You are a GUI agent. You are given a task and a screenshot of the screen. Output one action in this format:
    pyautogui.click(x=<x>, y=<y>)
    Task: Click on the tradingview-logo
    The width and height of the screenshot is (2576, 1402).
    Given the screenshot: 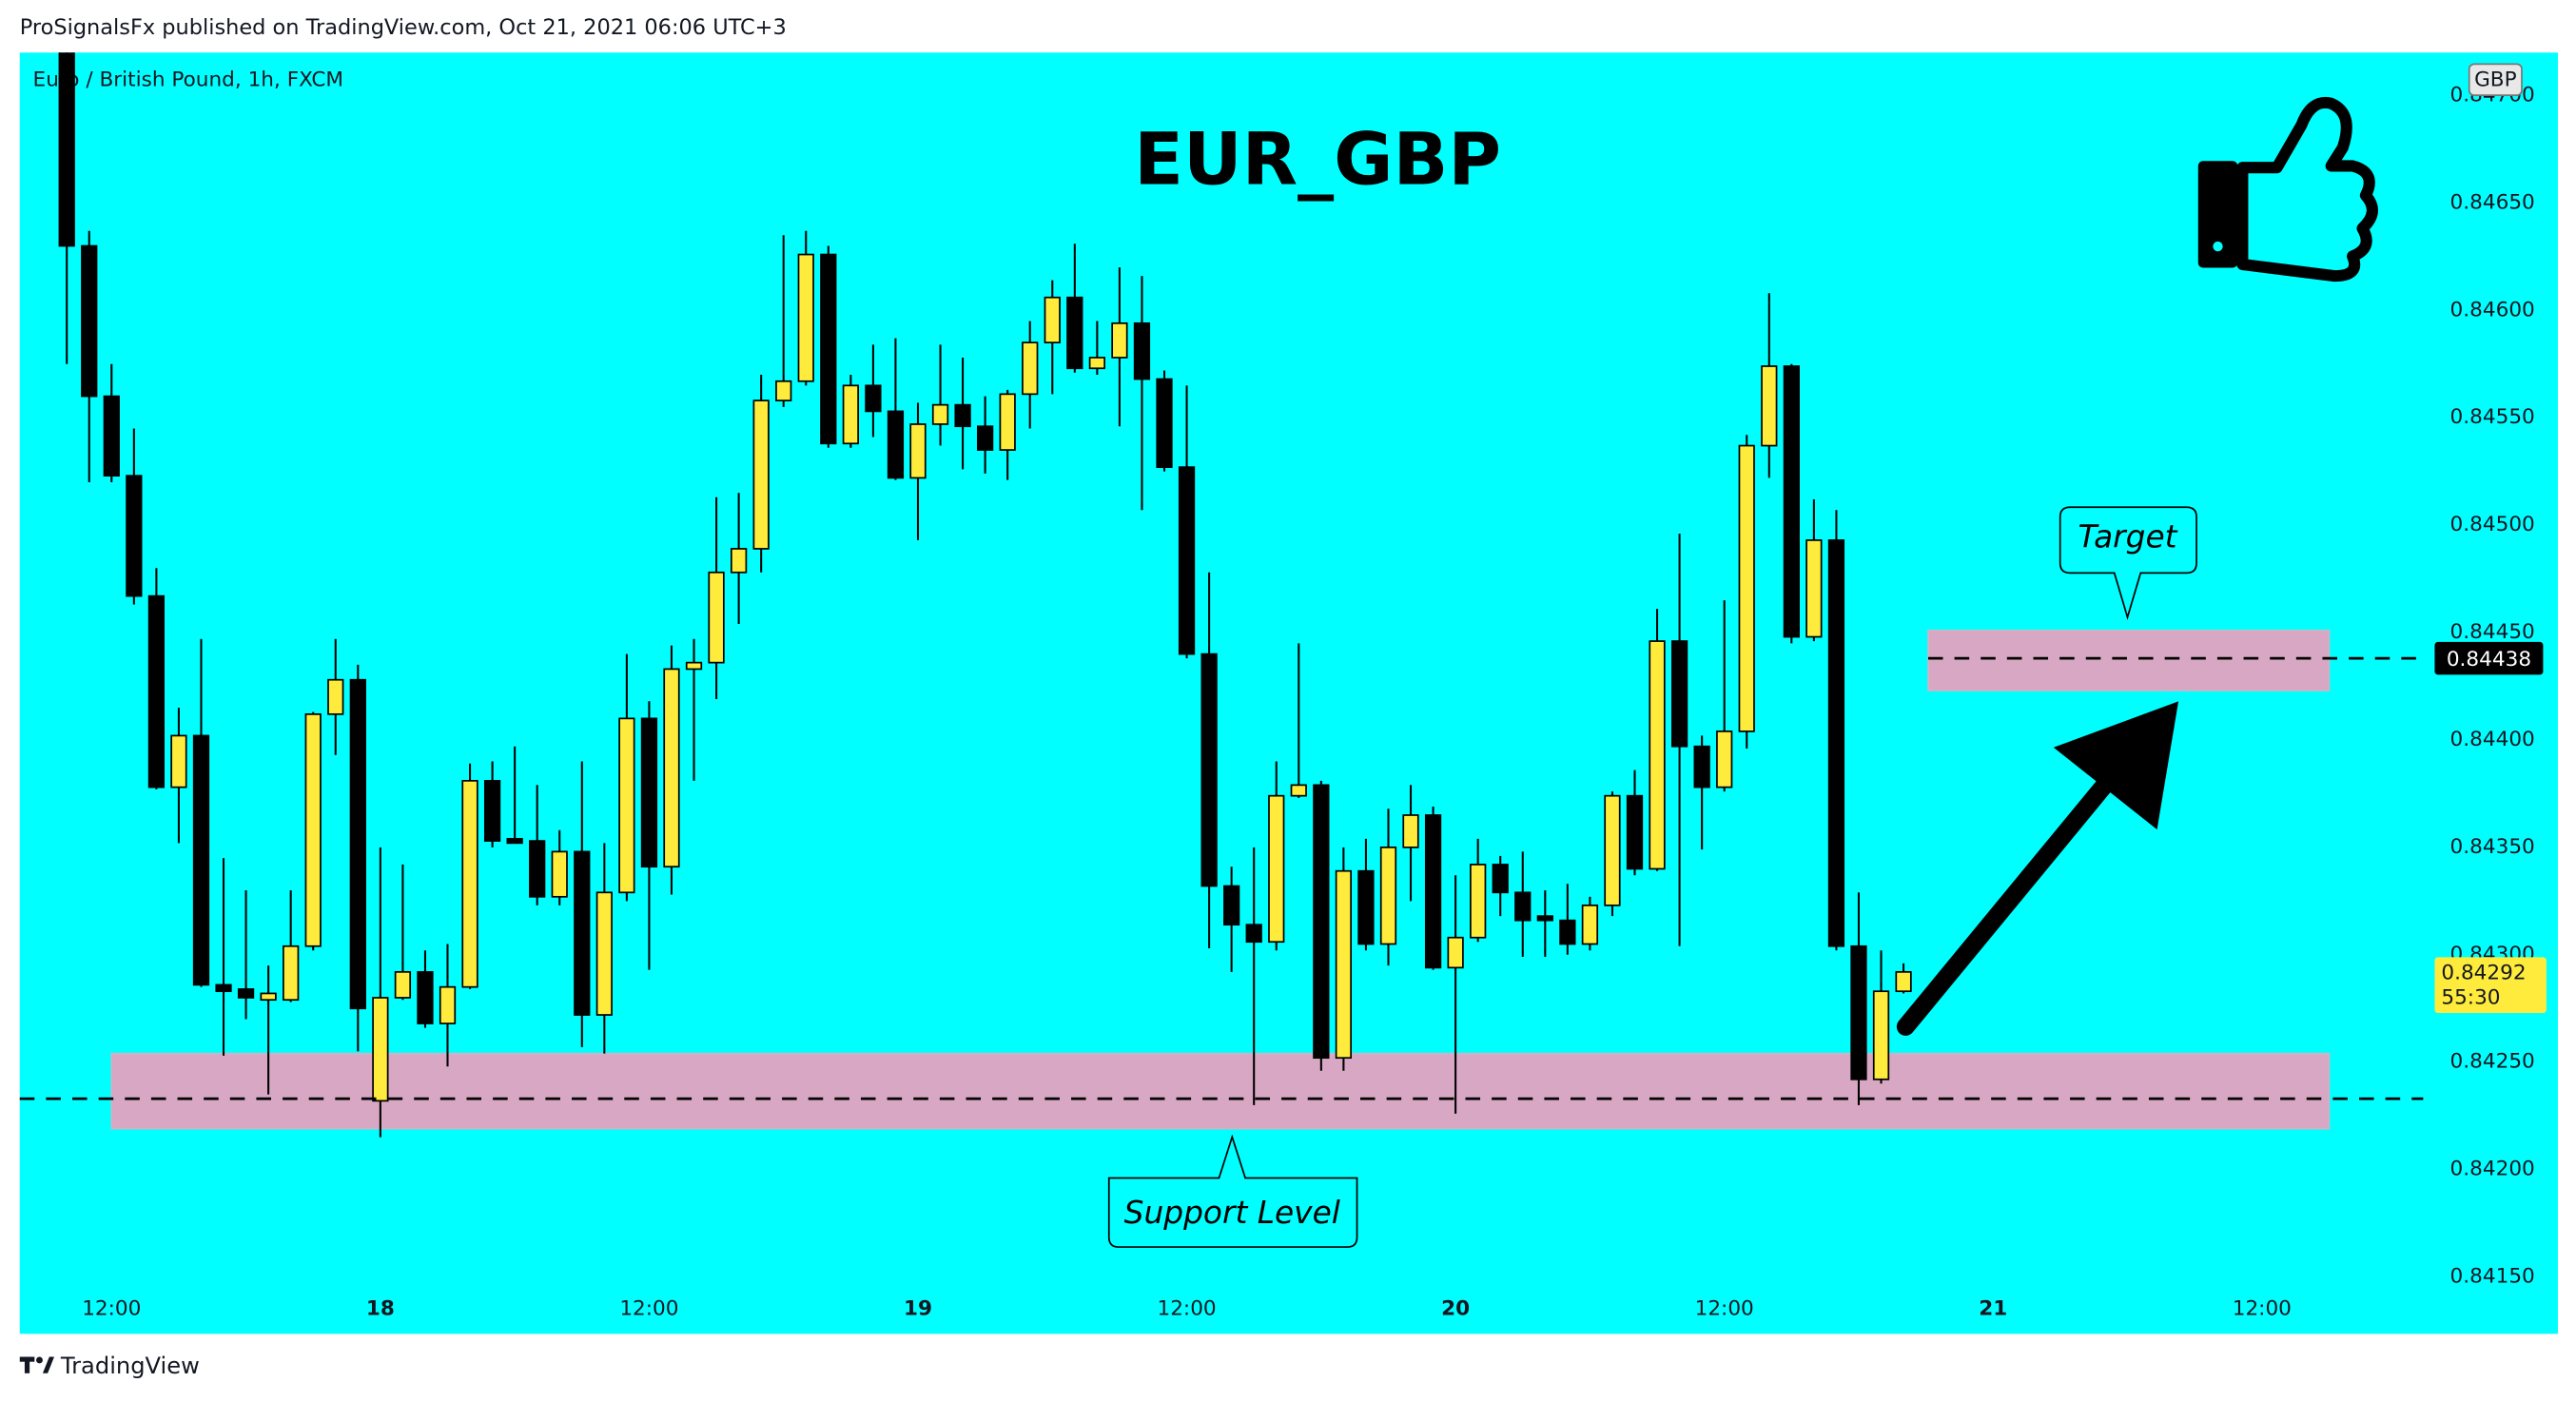 What is the action you would take?
    pyautogui.click(x=37, y=1364)
    